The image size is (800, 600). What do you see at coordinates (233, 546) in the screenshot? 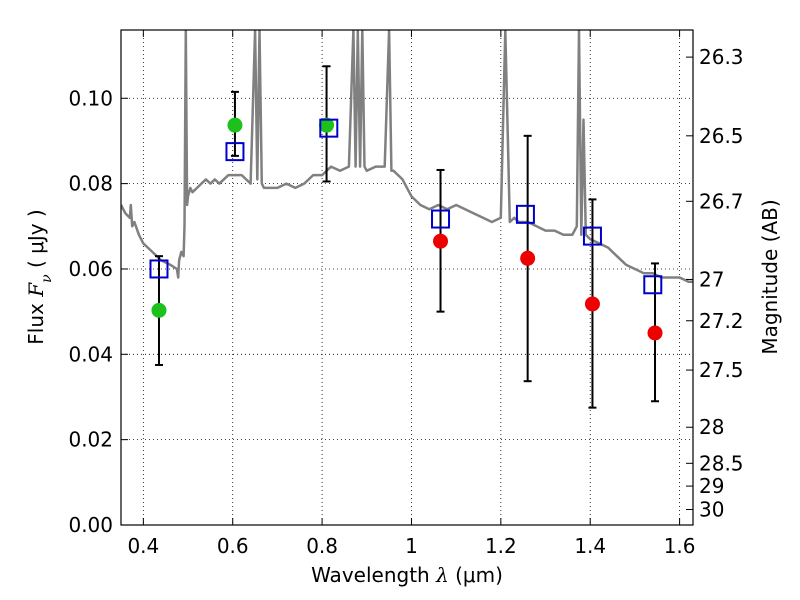
I see `x-tick-label: 0.6` at bounding box center [233, 546].